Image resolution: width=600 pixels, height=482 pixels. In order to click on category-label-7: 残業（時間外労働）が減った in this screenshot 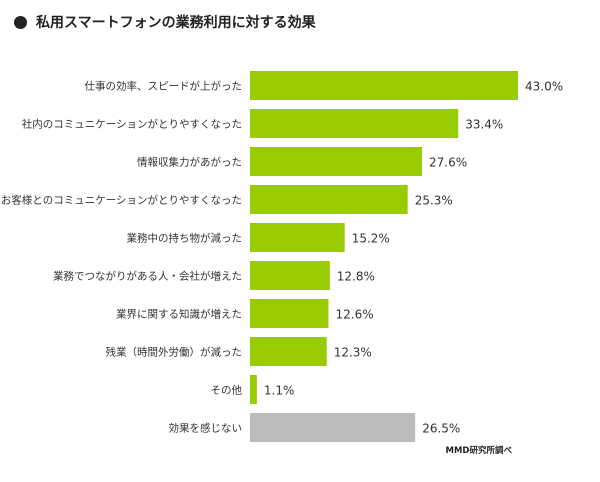, I will do `click(174, 352)`.